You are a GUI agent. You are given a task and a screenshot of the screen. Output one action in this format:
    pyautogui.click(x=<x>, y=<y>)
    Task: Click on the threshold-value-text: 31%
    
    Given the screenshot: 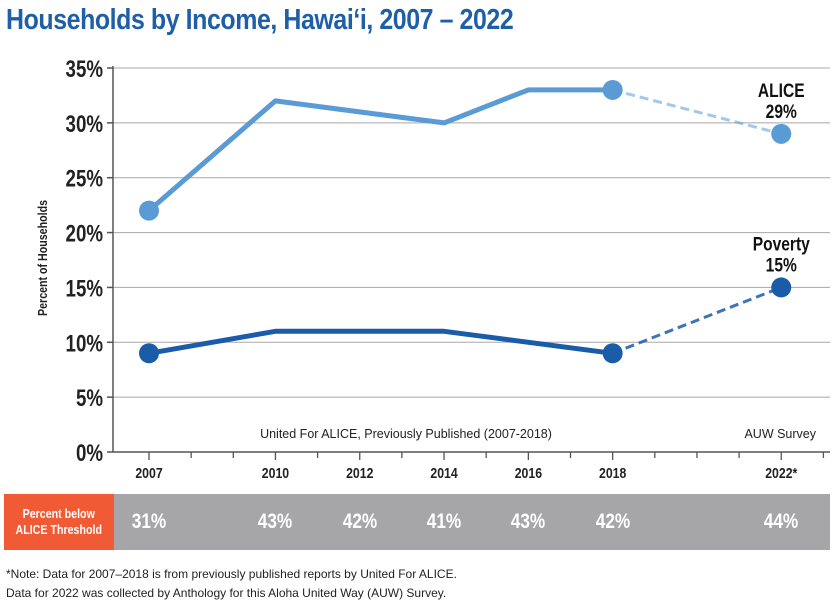 What is the action you would take?
    pyautogui.click(x=149, y=521)
    